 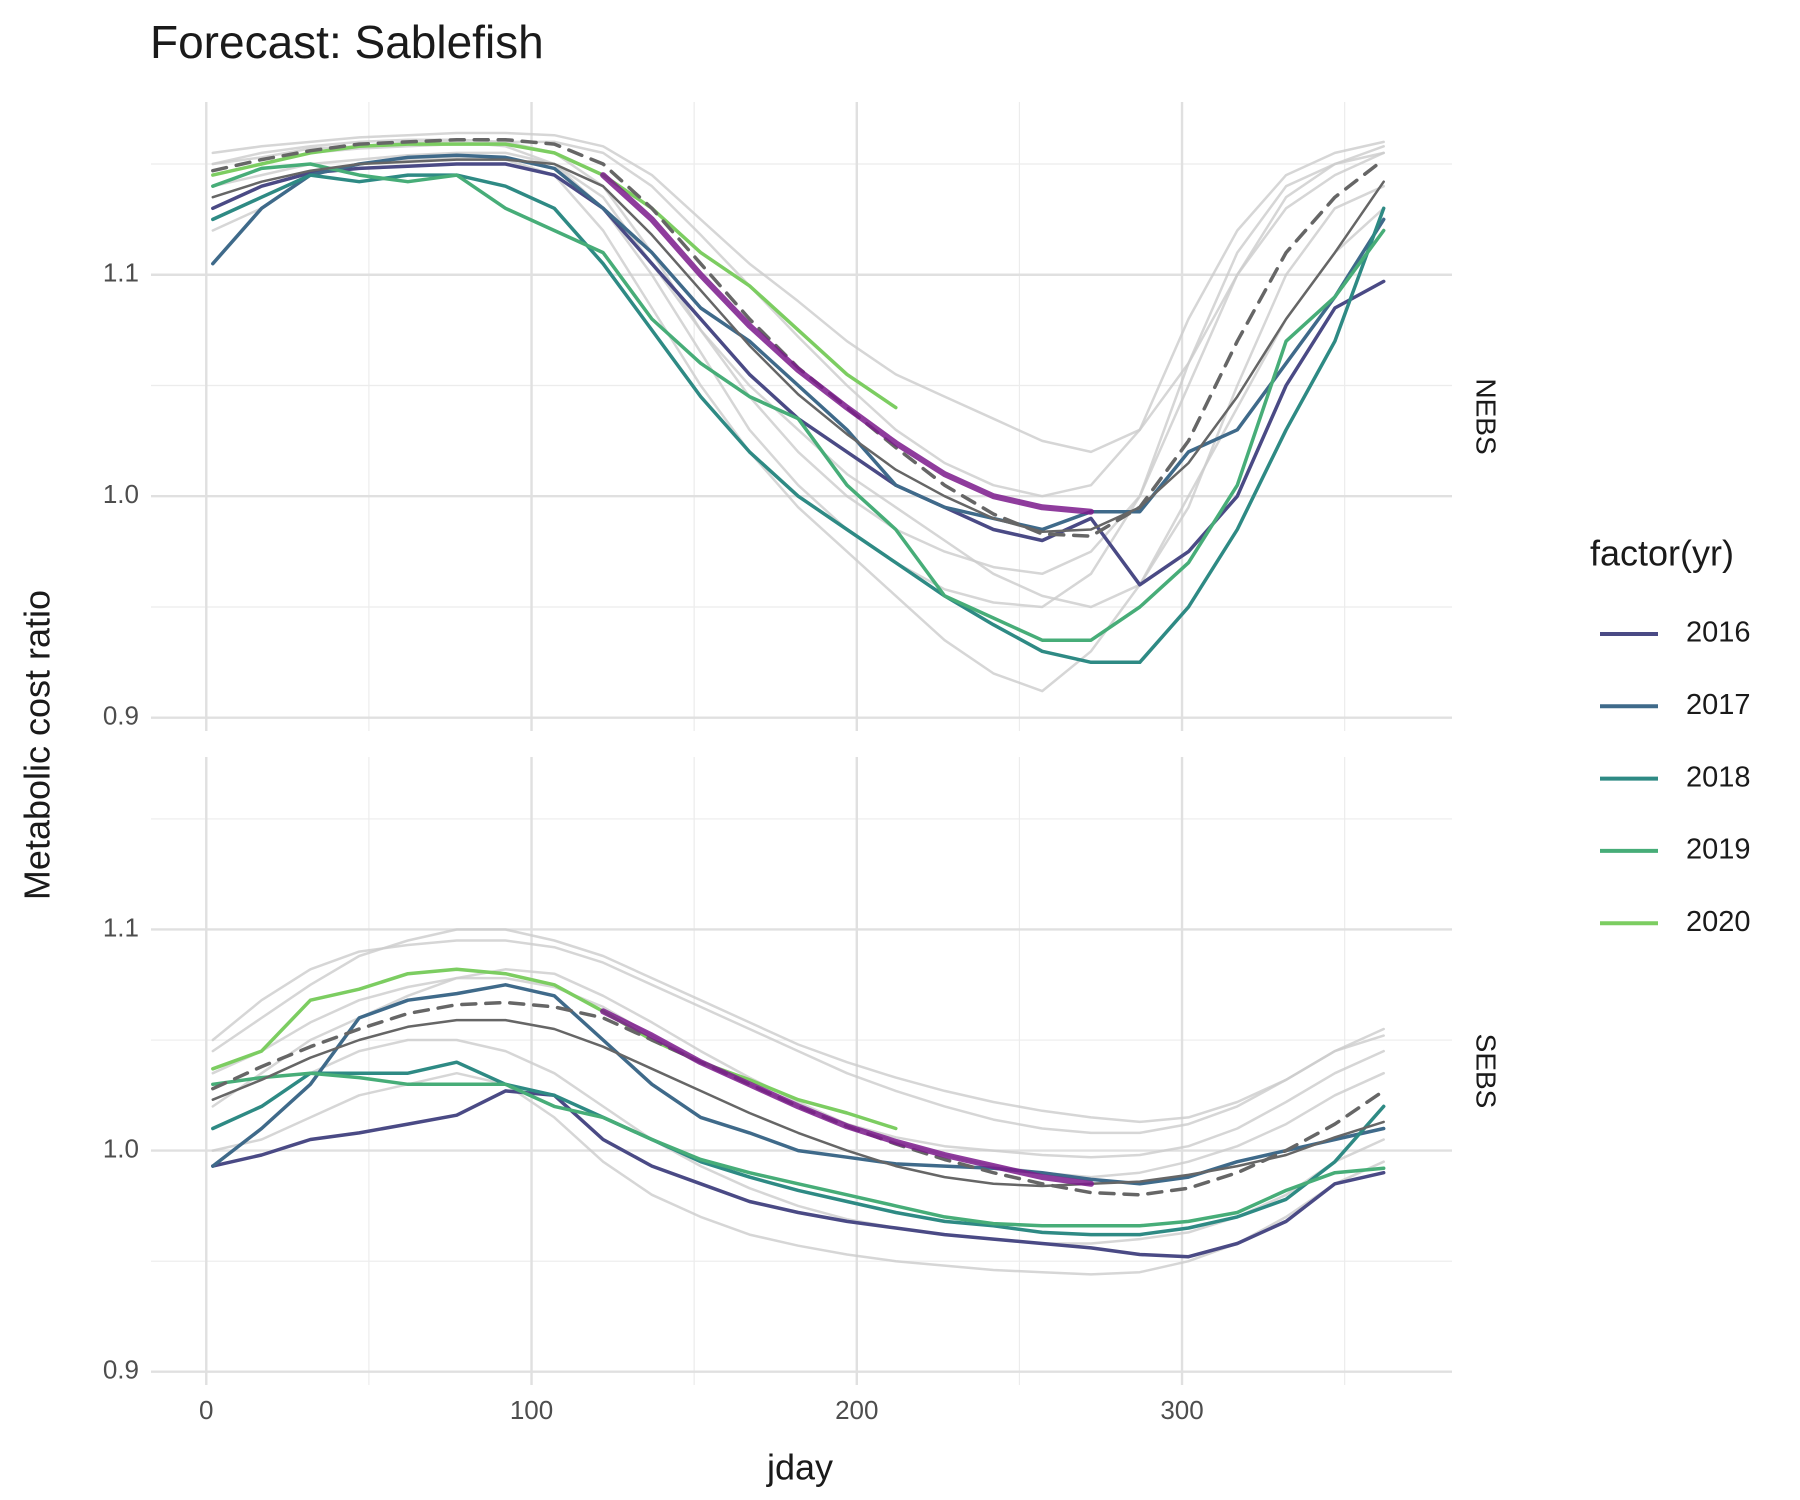 What do you see at coordinates (1181, 1410) in the screenshot?
I see `x-tick-label: 300` at bounding box center [1181, 1410].